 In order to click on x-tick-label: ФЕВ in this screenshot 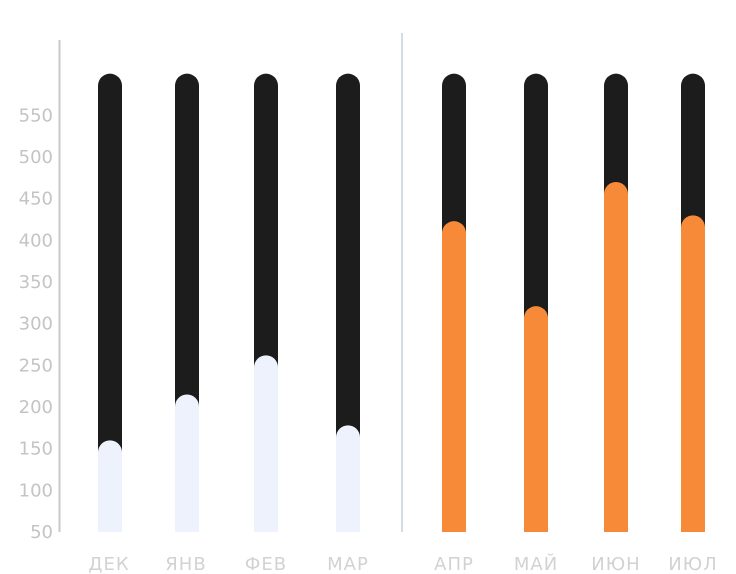, I will do `click(266, 564)`.